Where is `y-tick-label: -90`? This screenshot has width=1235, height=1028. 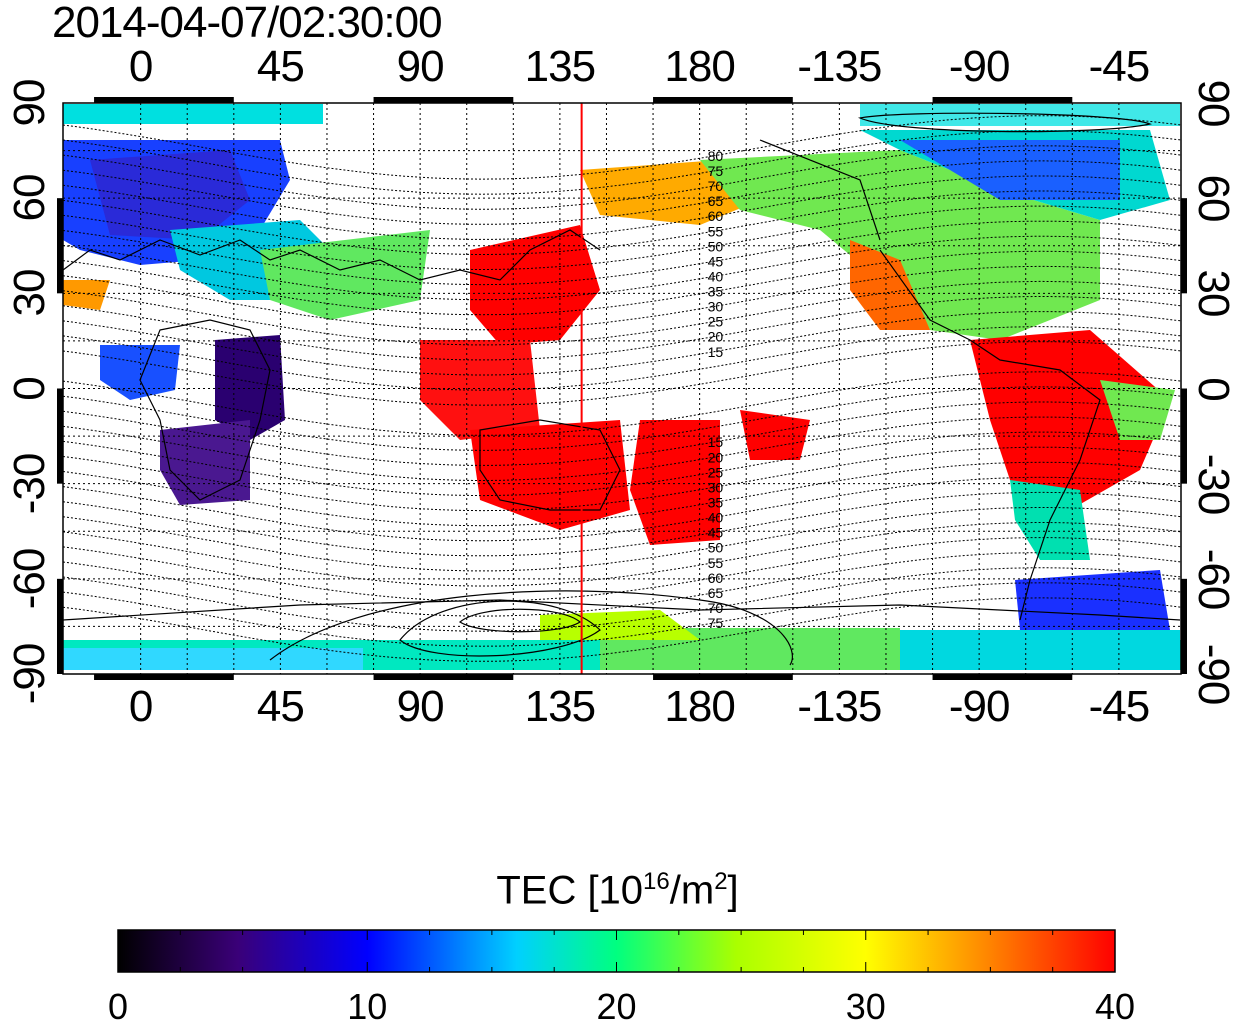 y-tick-label: -90 is located at coordinates (29, 674).